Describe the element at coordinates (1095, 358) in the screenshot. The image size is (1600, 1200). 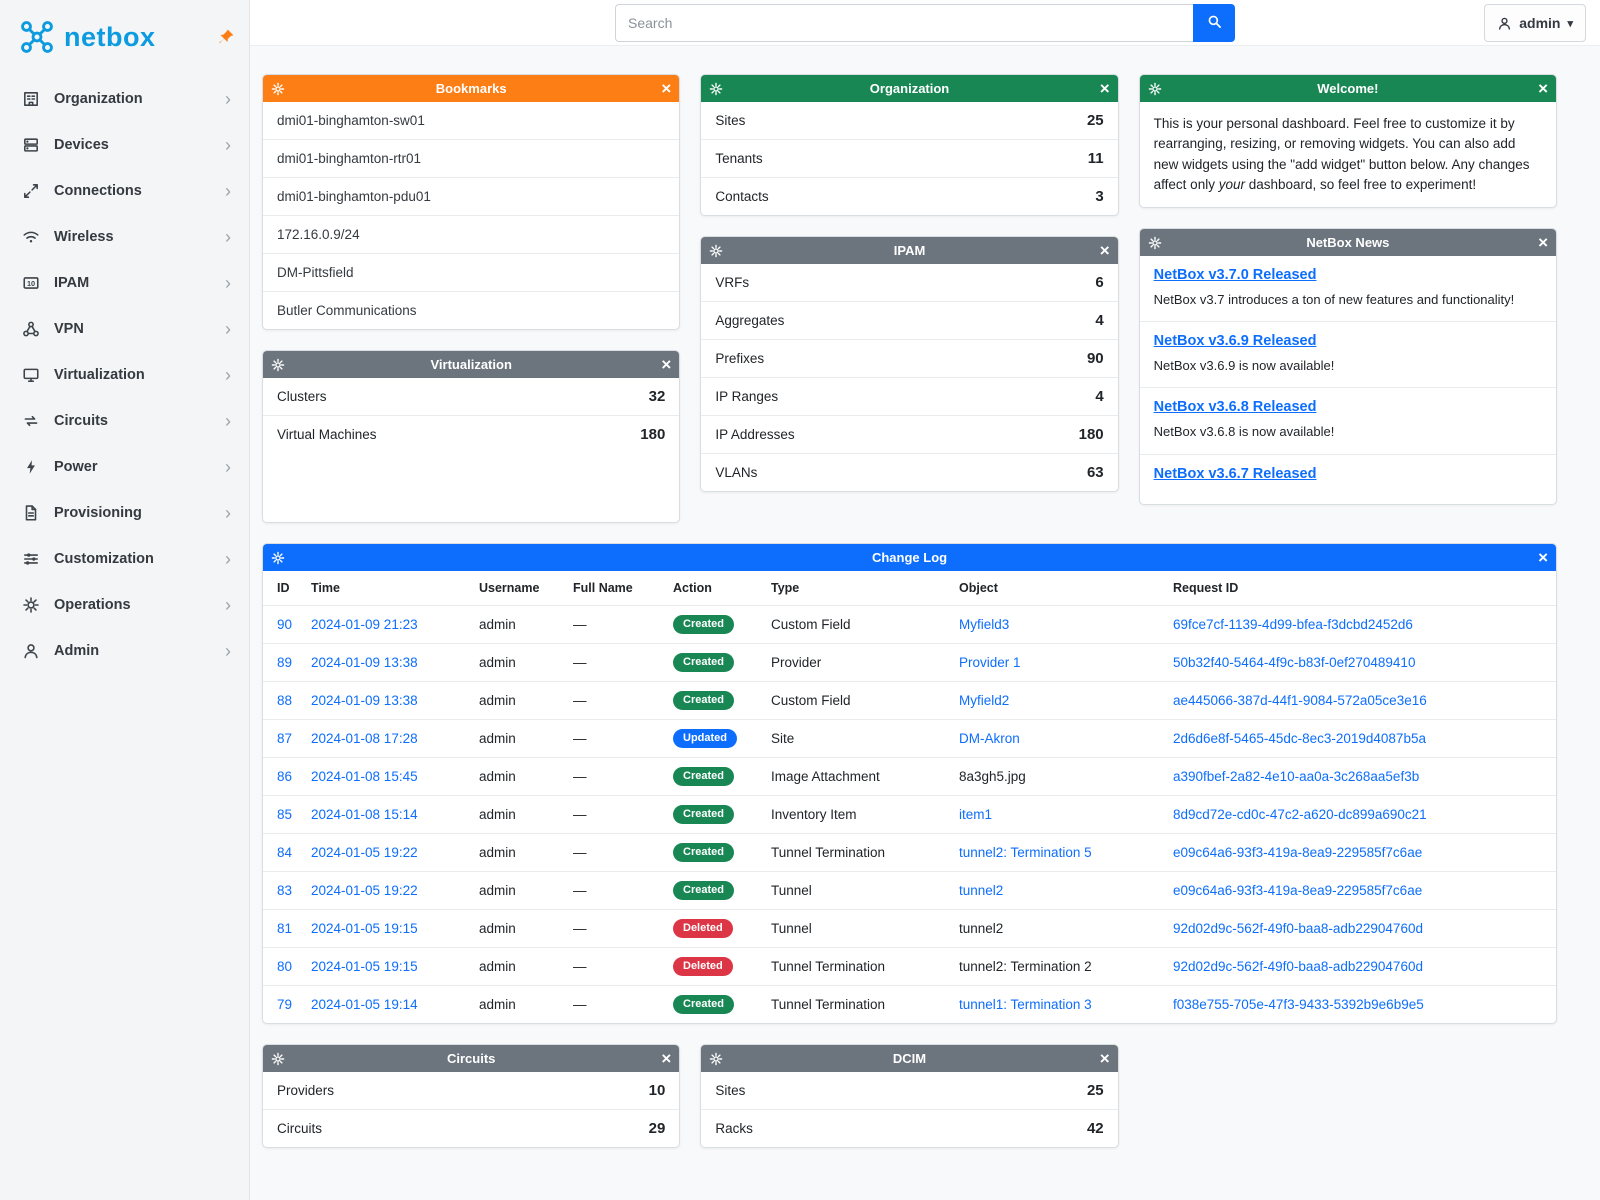
I see `stat-value: 90` at that location.